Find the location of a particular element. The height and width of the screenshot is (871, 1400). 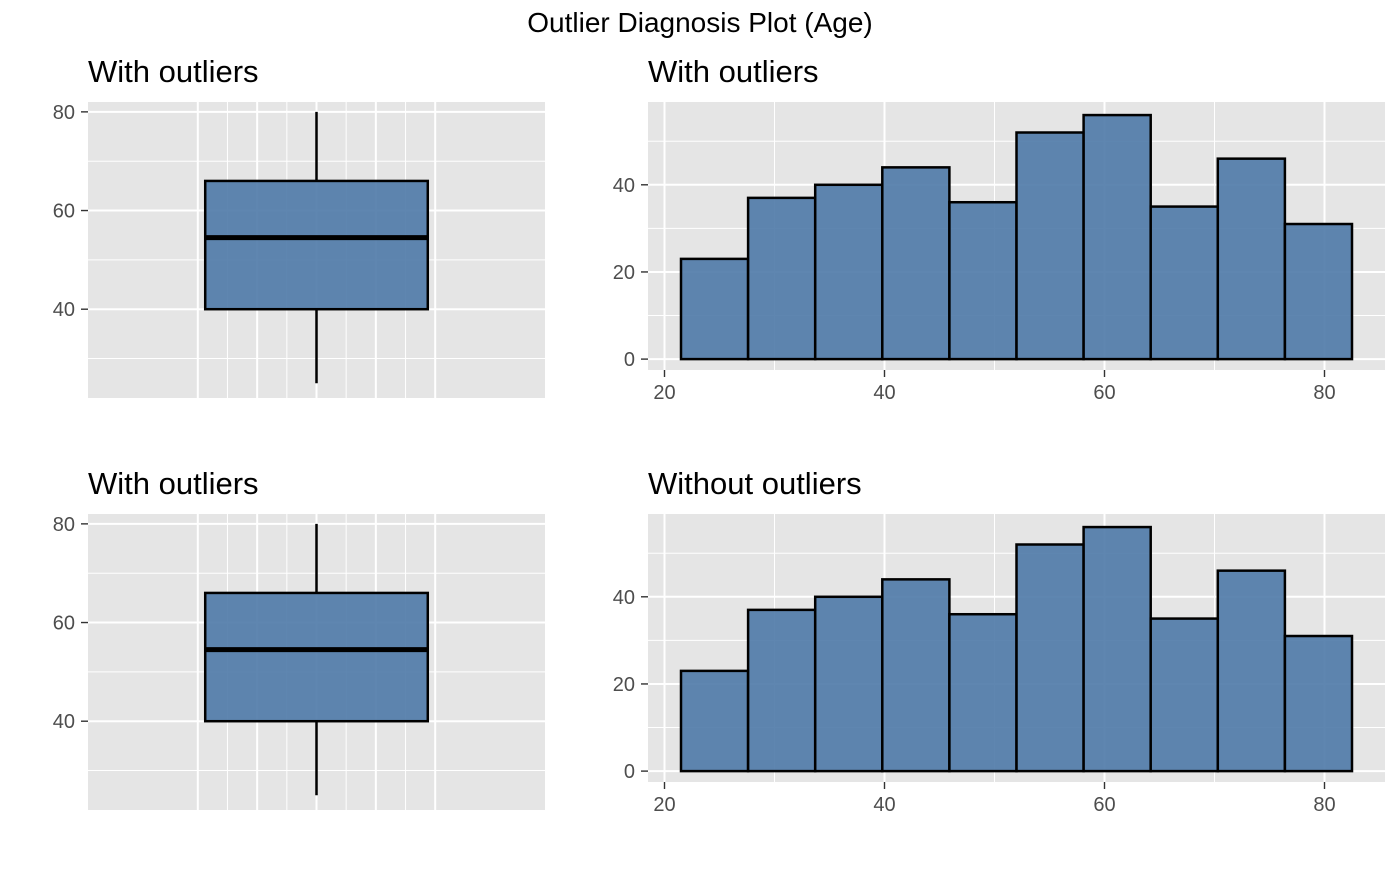

panel-title: Without outliers is located at coordinates (755, 483).